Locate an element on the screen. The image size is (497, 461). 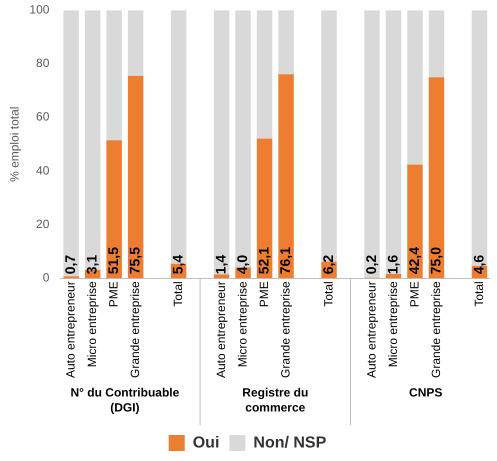
text: N° du Contribuable (DGI) is located at coordinates (125, 399).